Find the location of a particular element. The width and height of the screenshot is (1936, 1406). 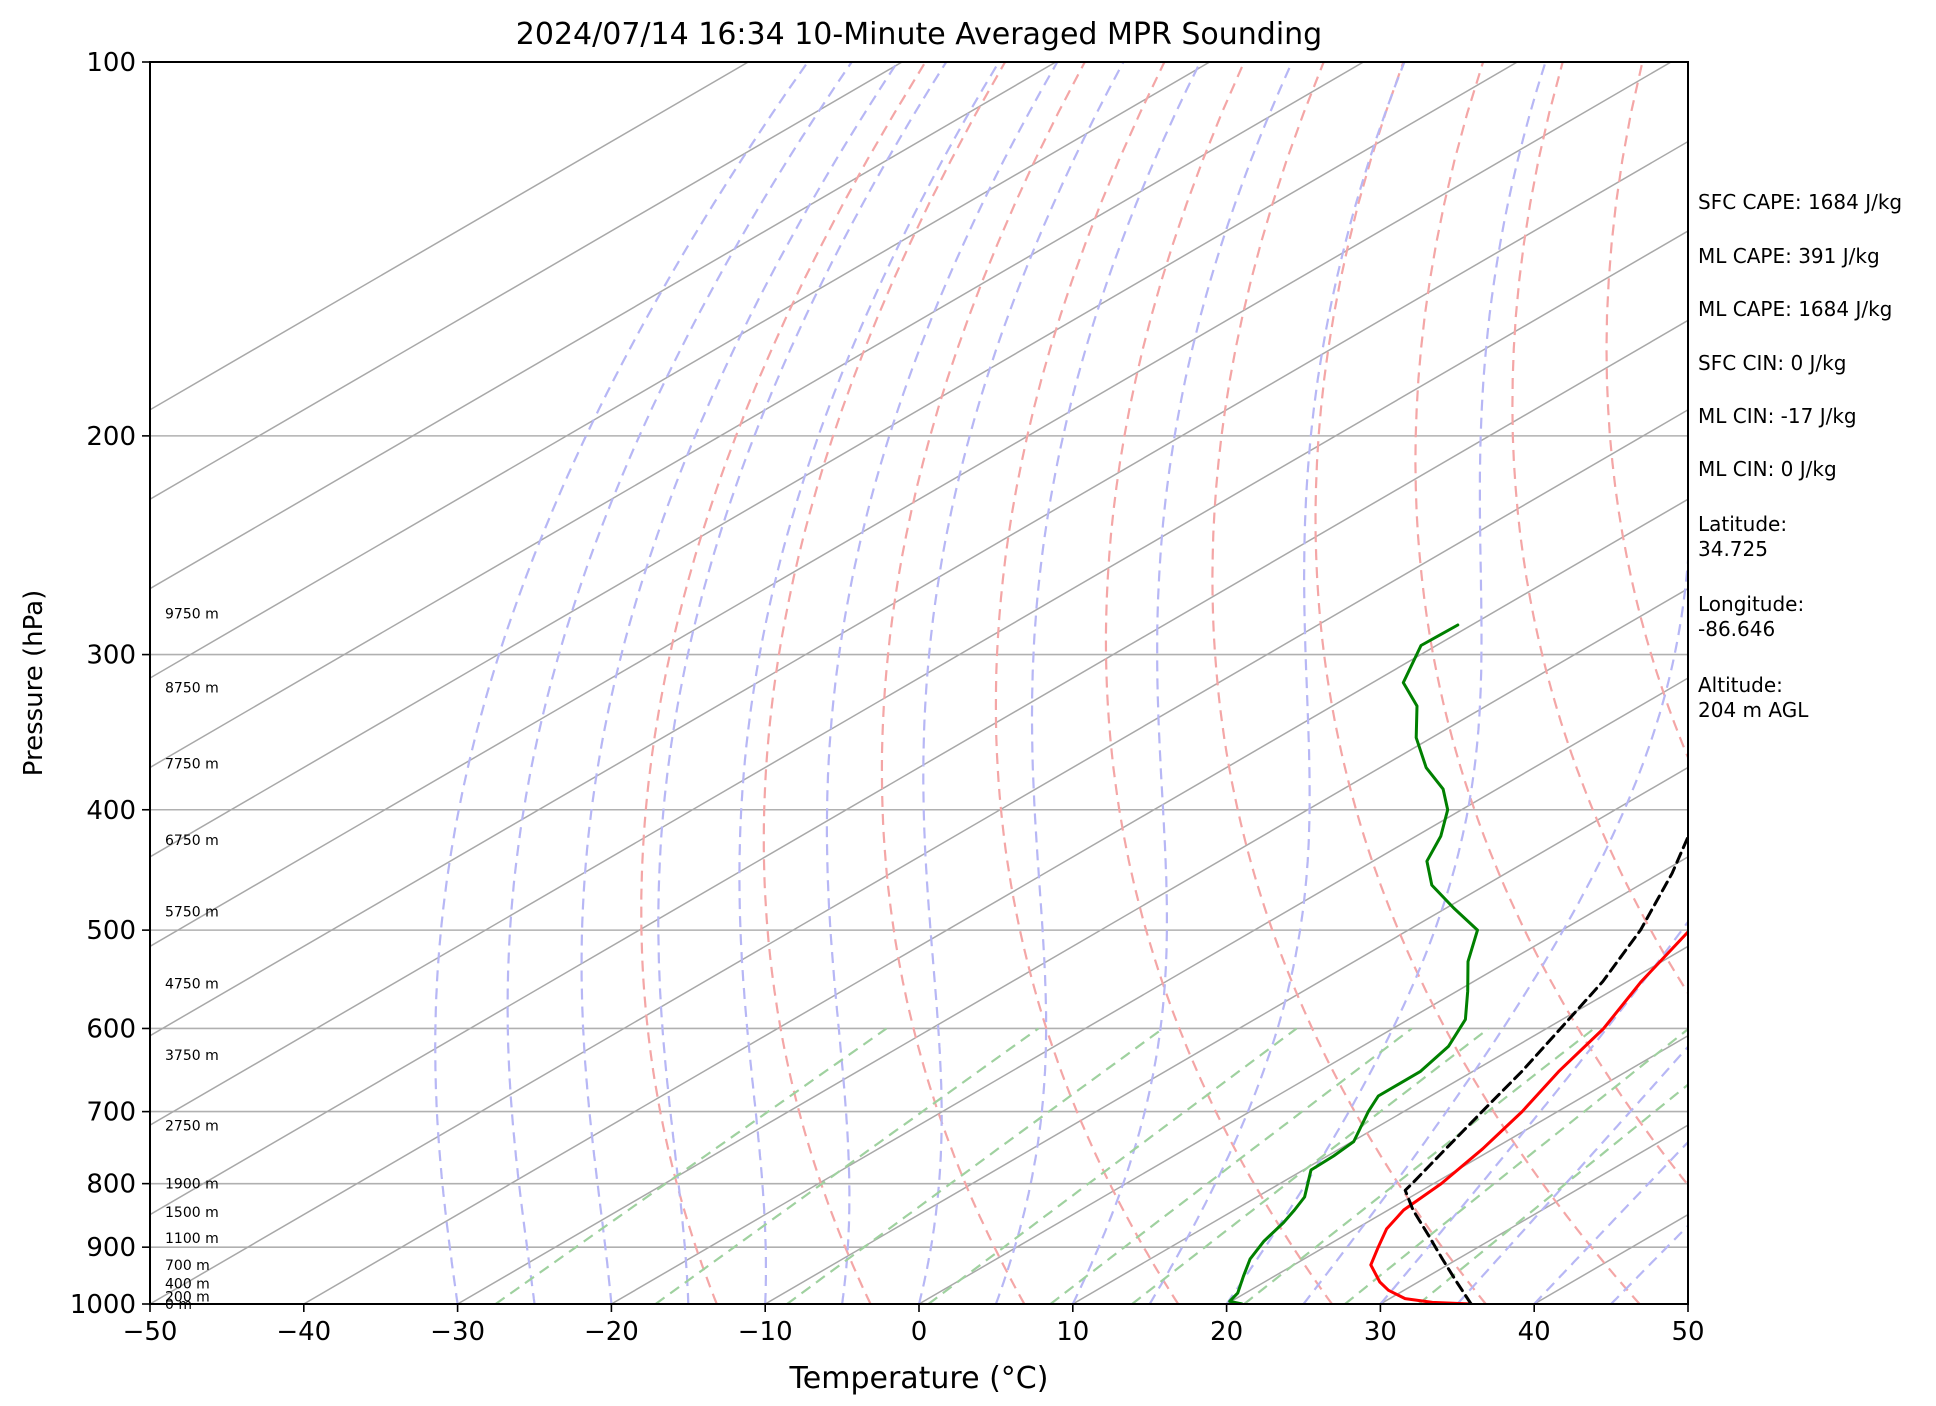

y-tick-label: 300 is located at coordinates (111, 656).